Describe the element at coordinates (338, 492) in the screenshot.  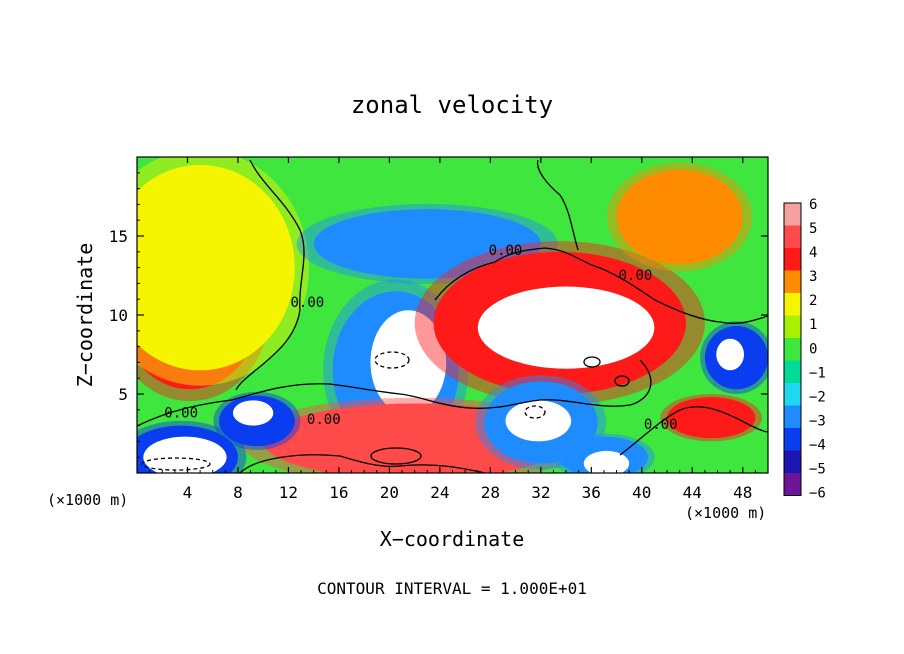
I see `x-tick-label: 16` at that location.